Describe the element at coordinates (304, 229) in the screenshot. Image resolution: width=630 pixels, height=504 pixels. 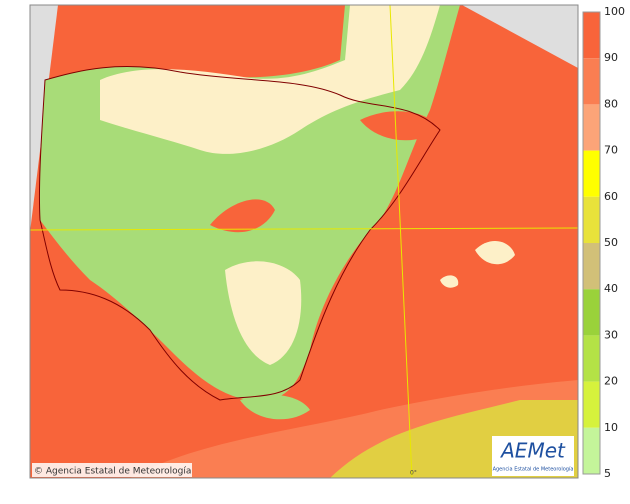
I see `parallel` at that location.